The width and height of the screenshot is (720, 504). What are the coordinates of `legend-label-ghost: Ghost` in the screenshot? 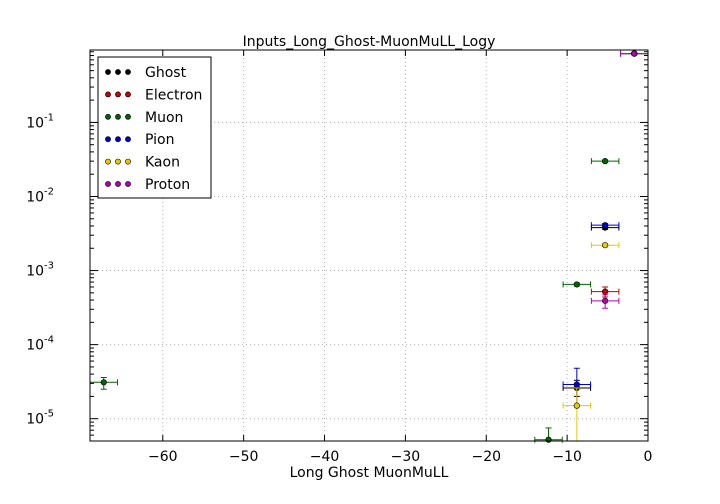 It's located at (166, 73).